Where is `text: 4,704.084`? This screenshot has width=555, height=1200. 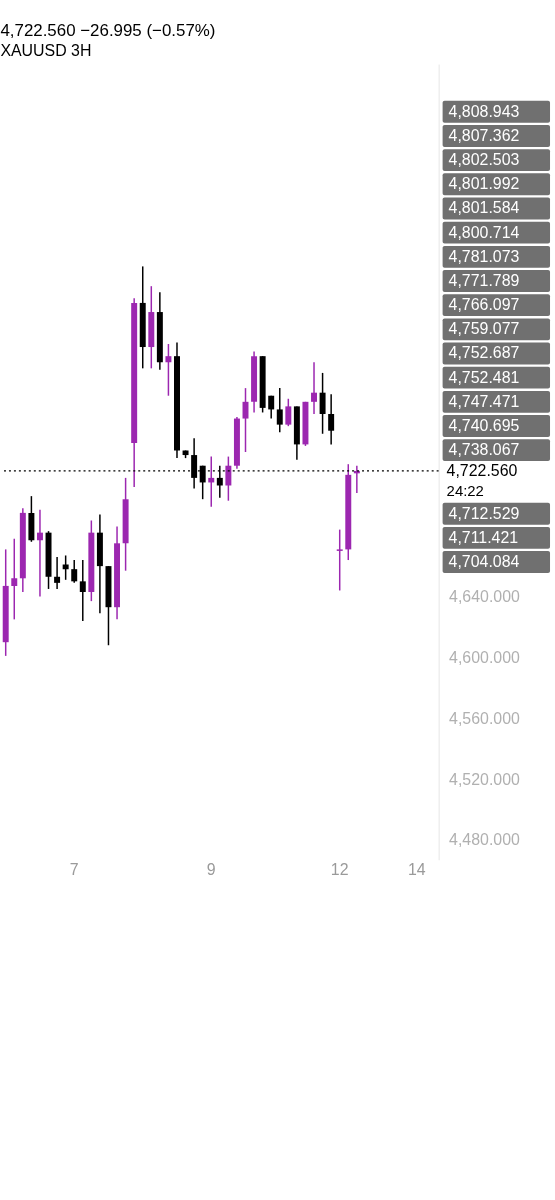 text: 4,704.084 is located at coordinates (484, 562).